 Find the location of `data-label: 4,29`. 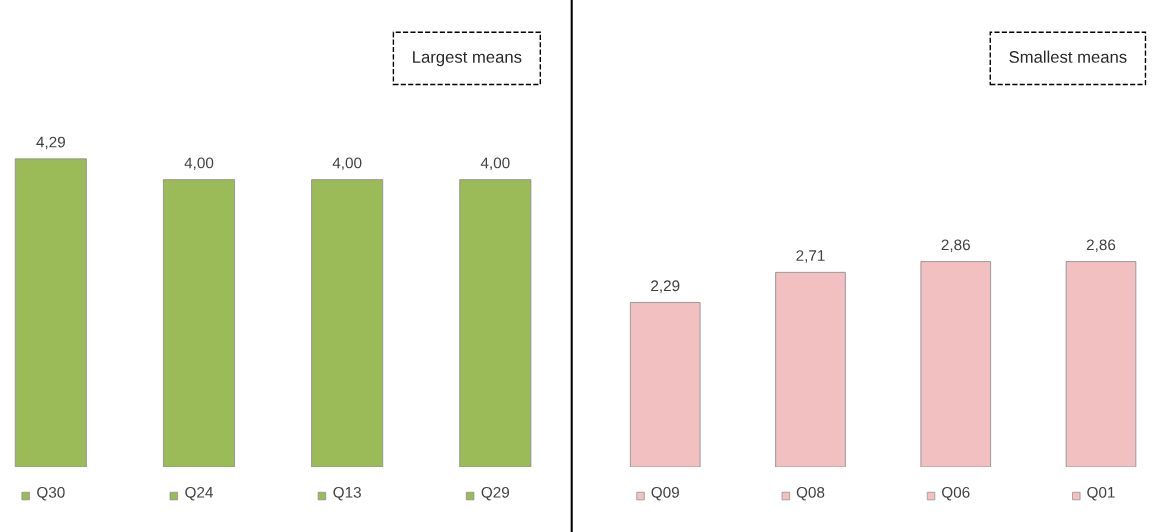

data-label: 4,29 is located at coordinates (50, 143).